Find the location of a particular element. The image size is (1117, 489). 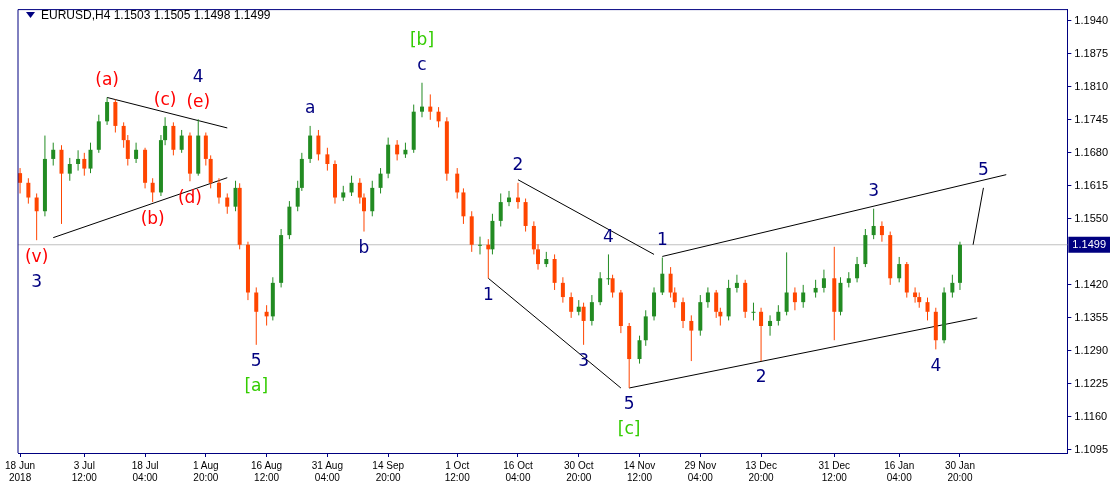

y-tick-label: 1.1875 is located at coordinates (1091, 52).